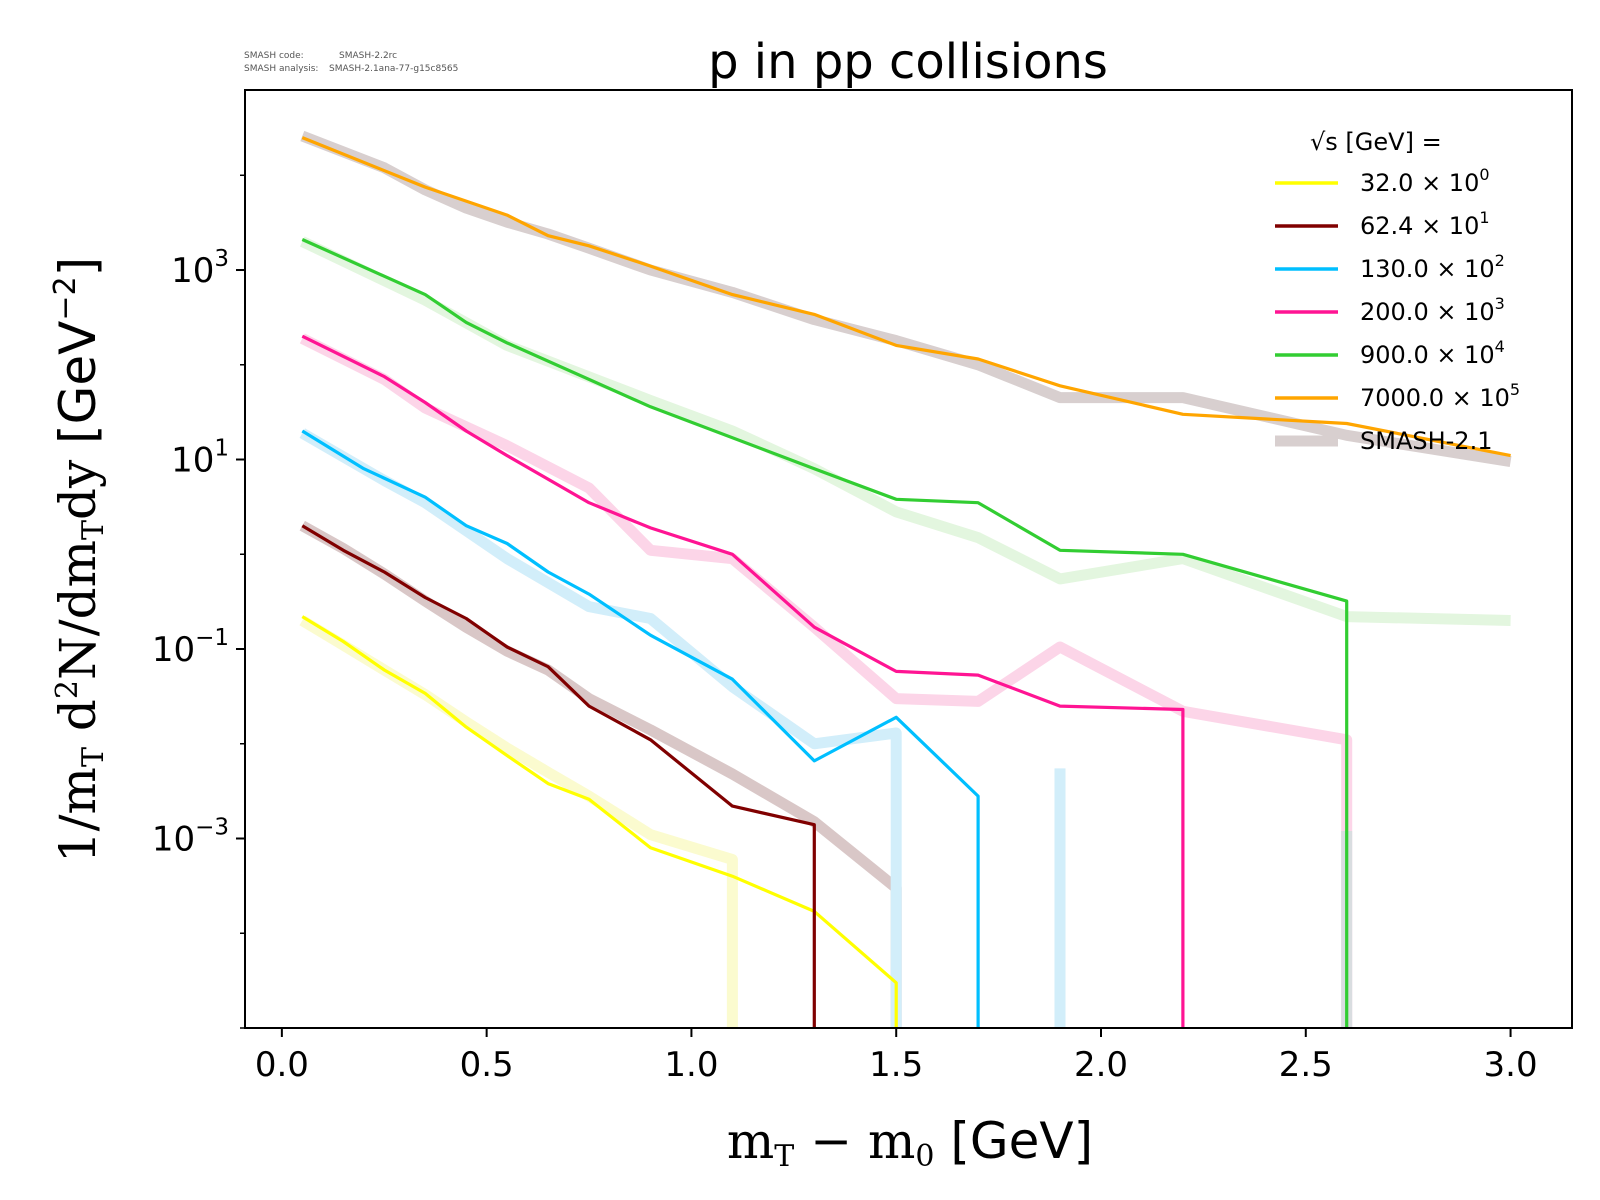  I want to click on smash-analysis-value: SMASH-2.1ana-77-g15c8565, so click(393, 69).